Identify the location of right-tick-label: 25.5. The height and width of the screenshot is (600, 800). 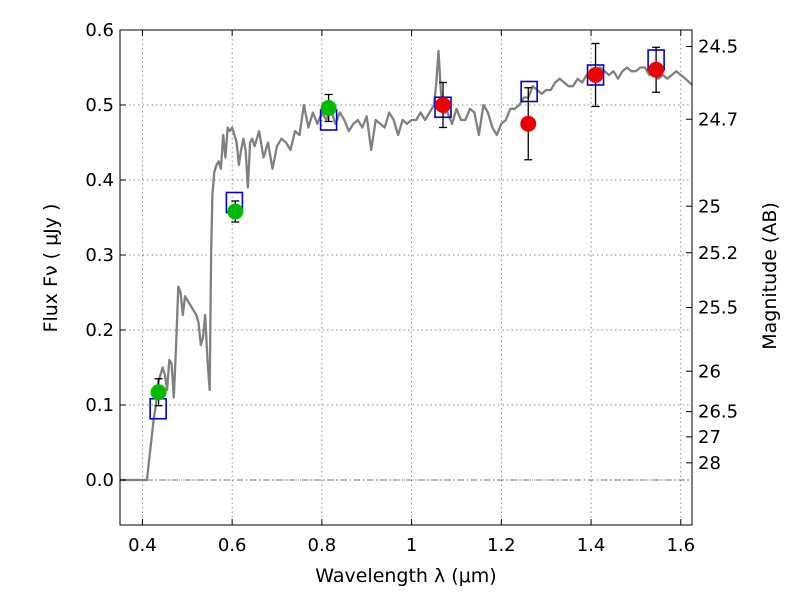
(718, 308).